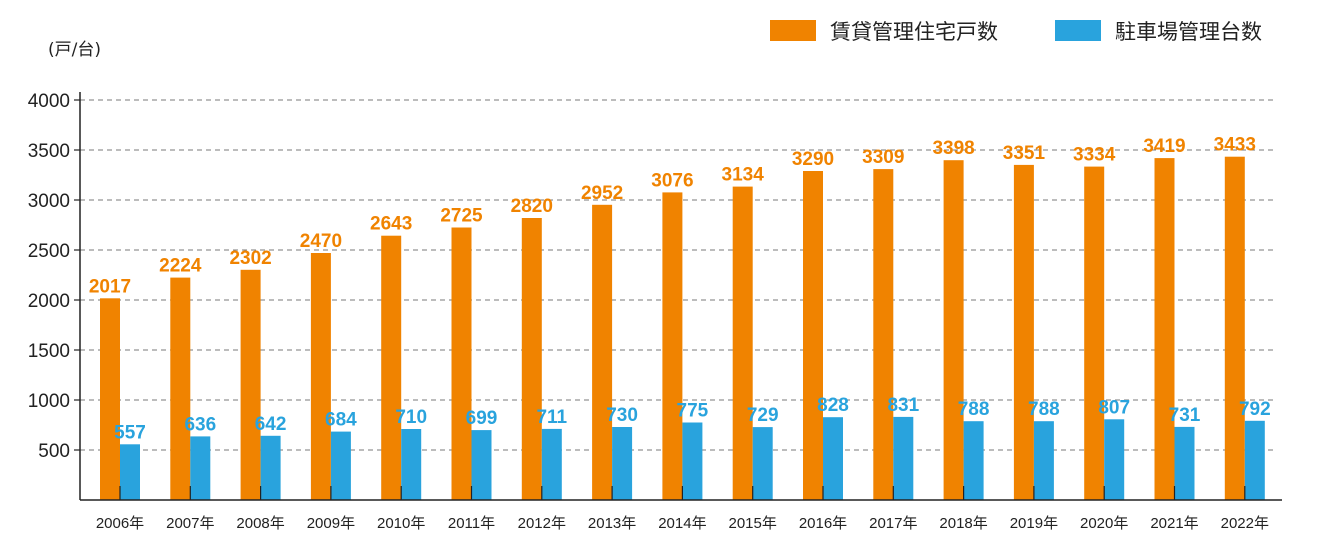  What do you see at coordinates (793, 30) in the screenshot?
I see `legend-swatch-rental-housing` at bounding box center [793, 30].